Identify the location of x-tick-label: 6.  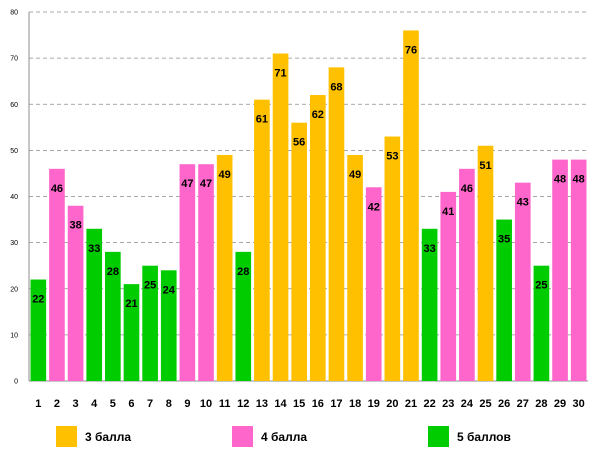
(131, 404).